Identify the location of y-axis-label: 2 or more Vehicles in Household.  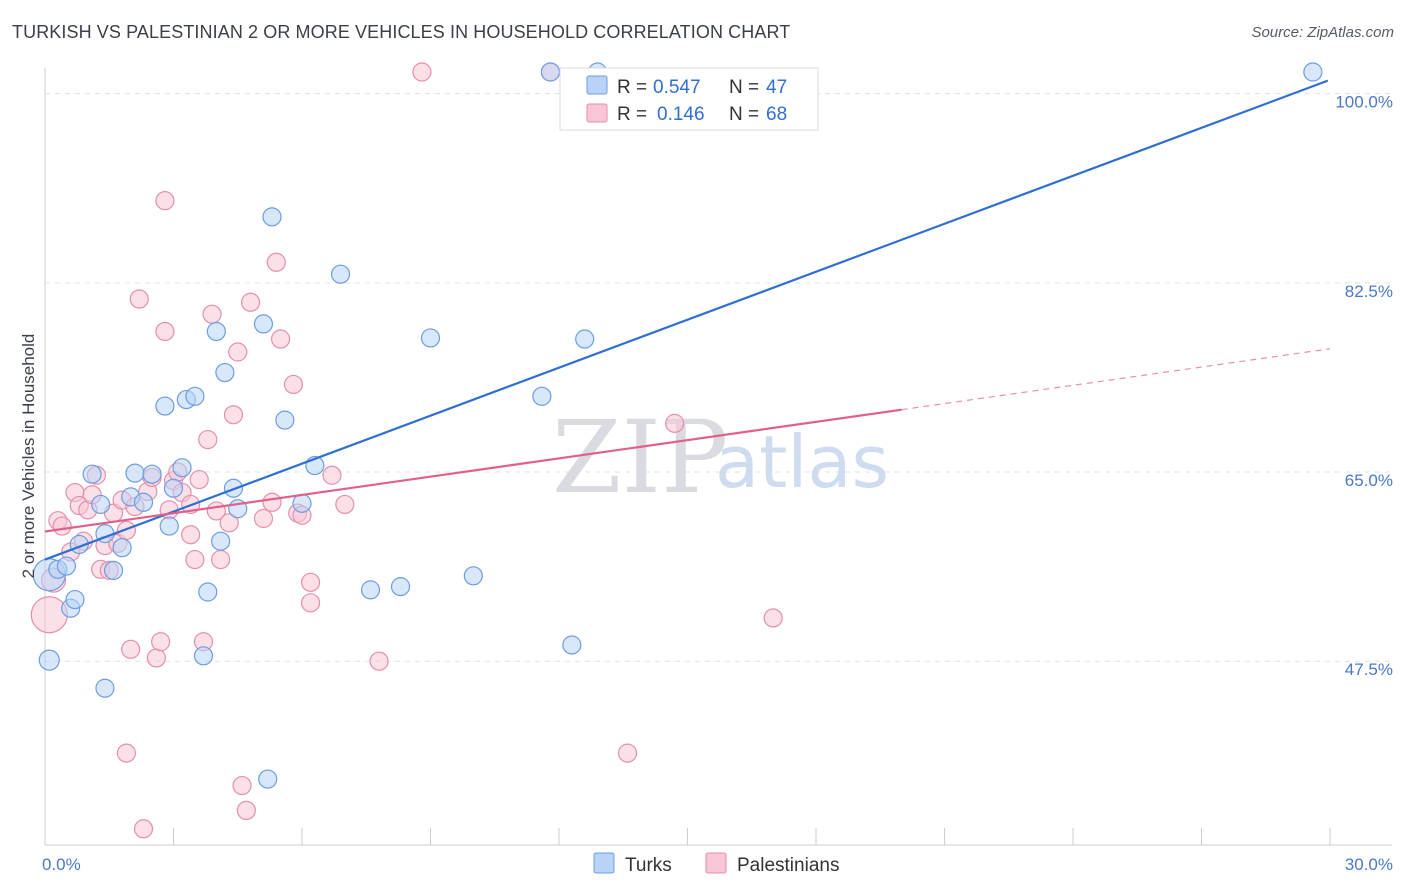
(28, 456).